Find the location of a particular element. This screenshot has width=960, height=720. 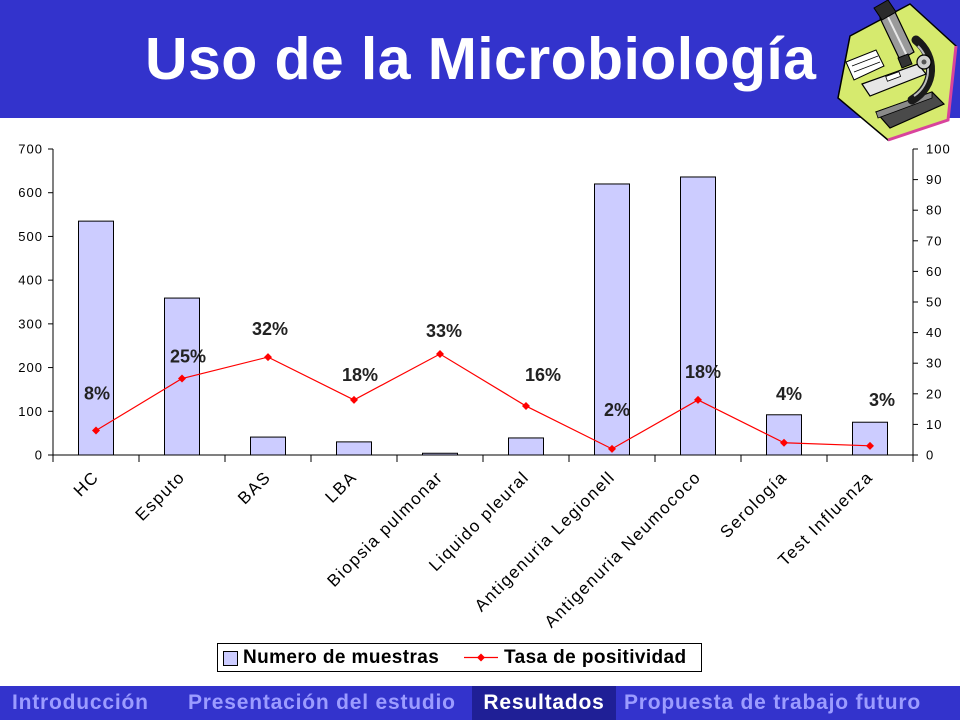

line-point-liquido-pleural is located at coordinates (526, 406).